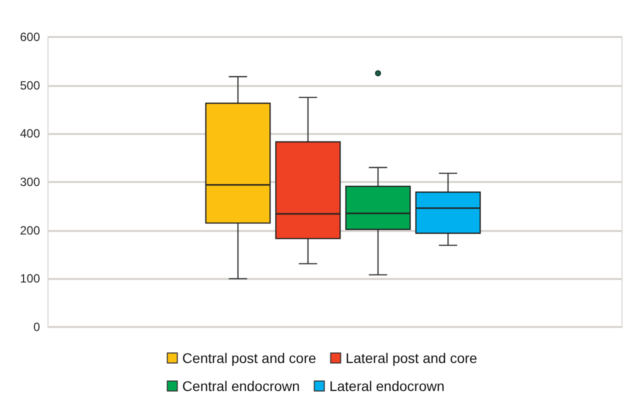  I want to click on y-tick-label: 100, so click(30, 279).